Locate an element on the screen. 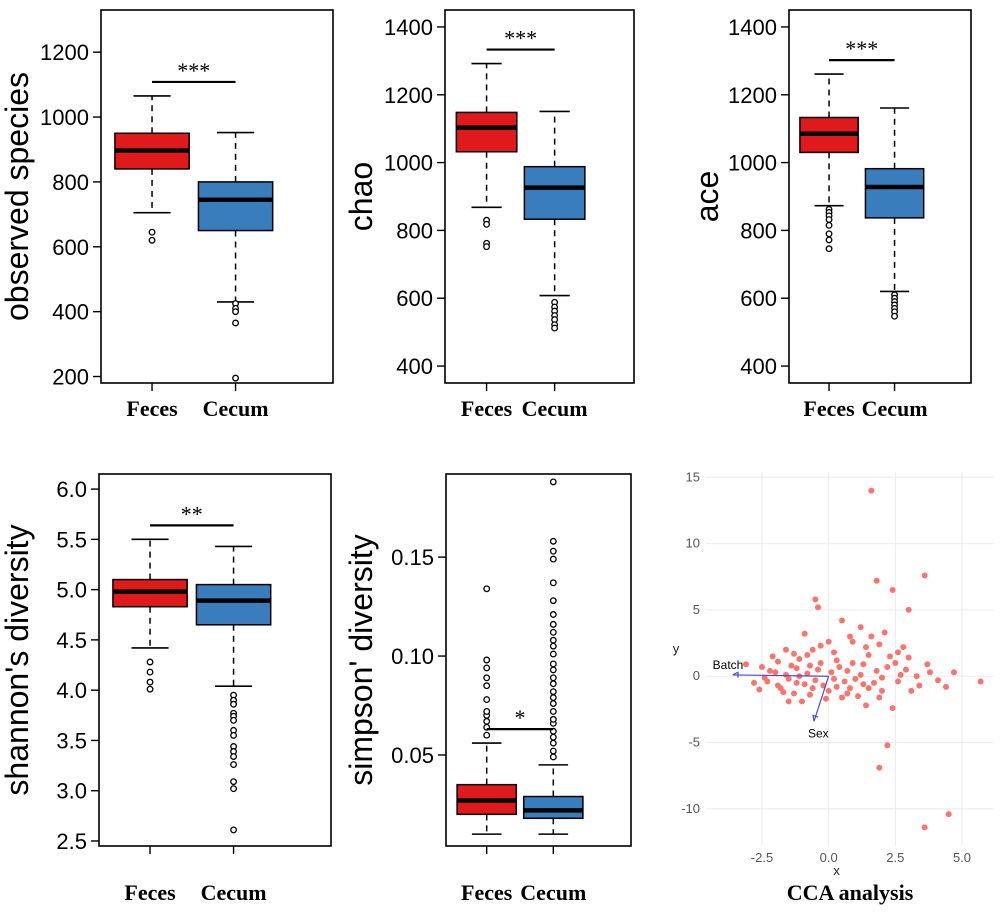 This screenshot has width=1000, height=915. significance-stars: ** is located at coordinates (192, 513).